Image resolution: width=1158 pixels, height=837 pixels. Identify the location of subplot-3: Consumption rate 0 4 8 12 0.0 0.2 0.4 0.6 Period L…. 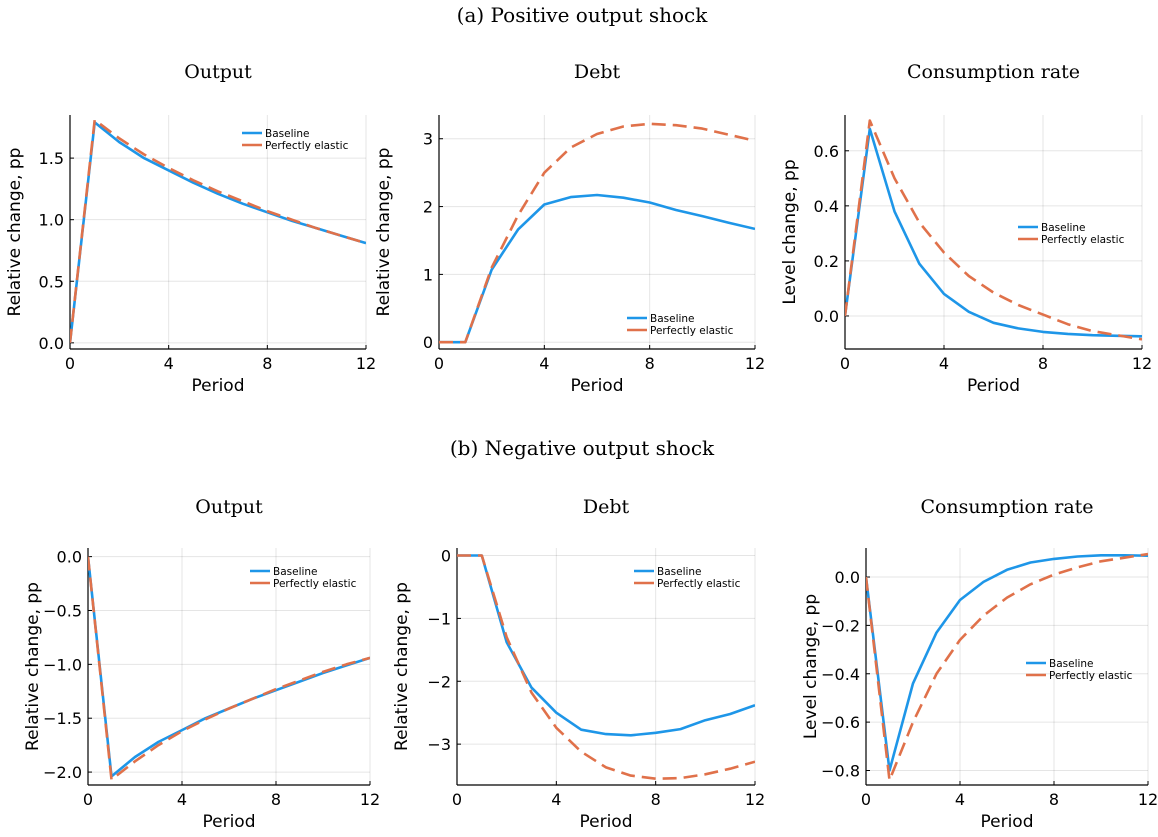
(966, 228).